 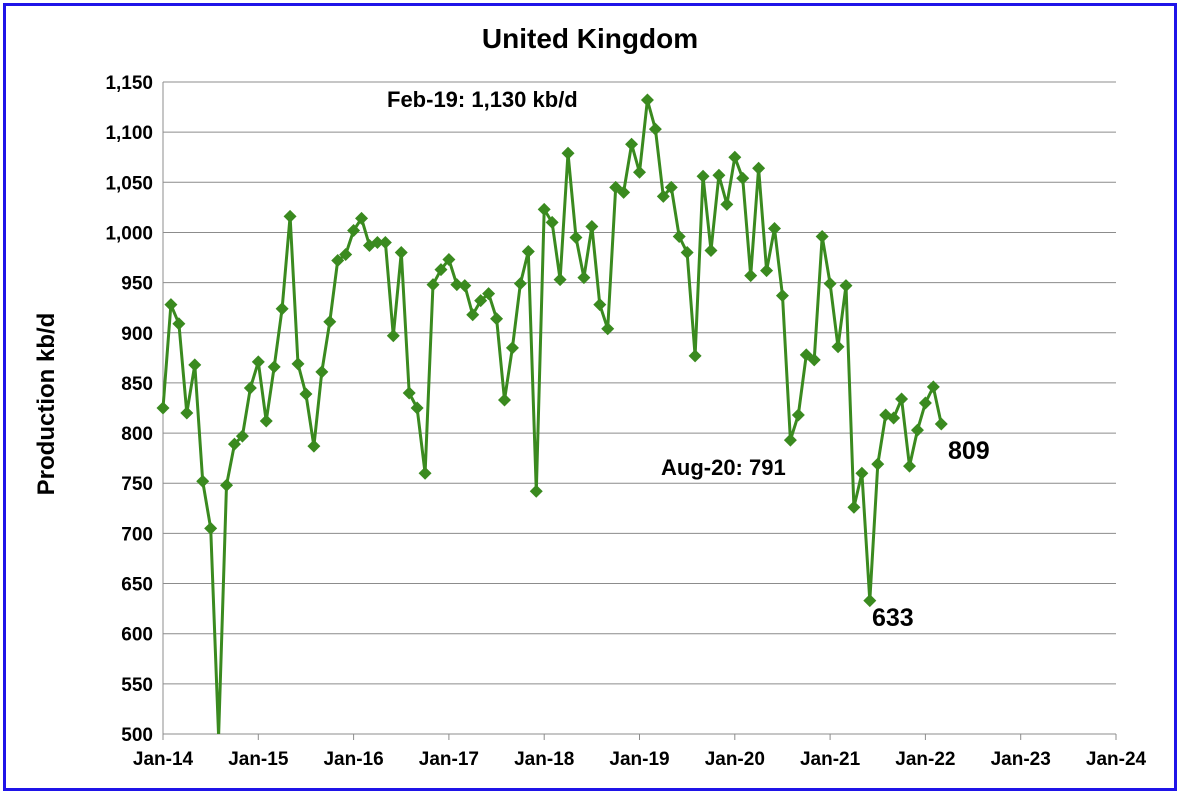 What do you see at coordinates (137, 484) in the screenshot?
I see `y-tick-label: 750` at bounding box center [137, 484].